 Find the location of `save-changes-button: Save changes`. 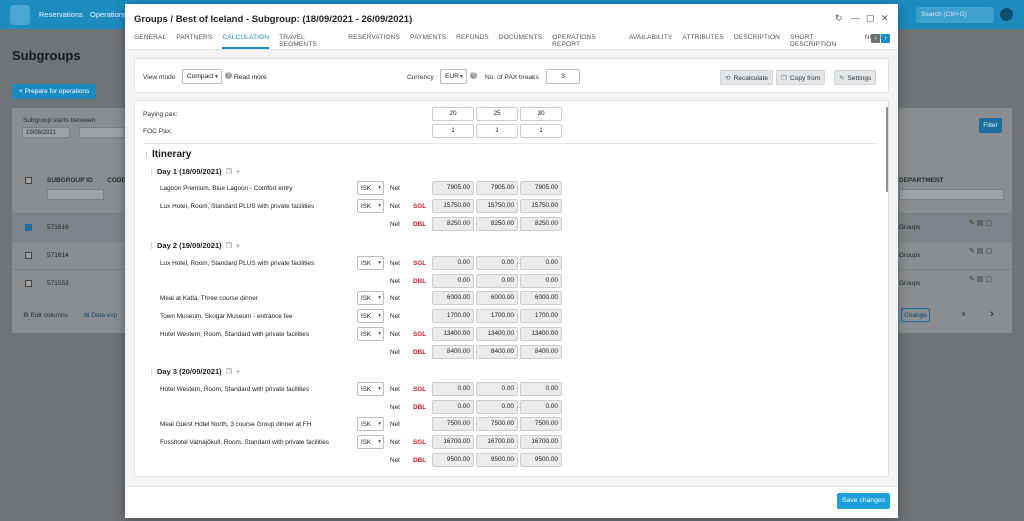

save-changes-button: Save changes is located at coordinates (863, 501).